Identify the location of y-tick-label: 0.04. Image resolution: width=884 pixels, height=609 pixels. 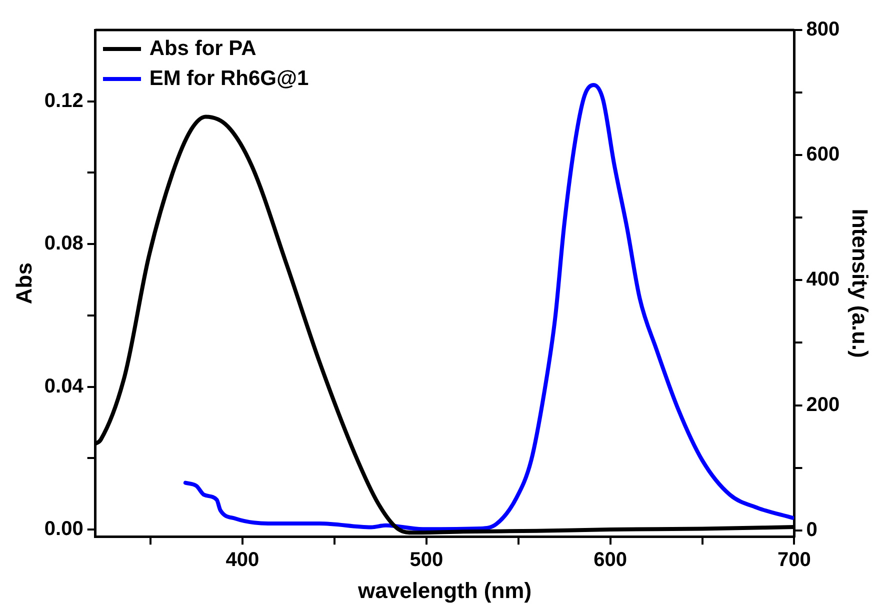
(64, 386).